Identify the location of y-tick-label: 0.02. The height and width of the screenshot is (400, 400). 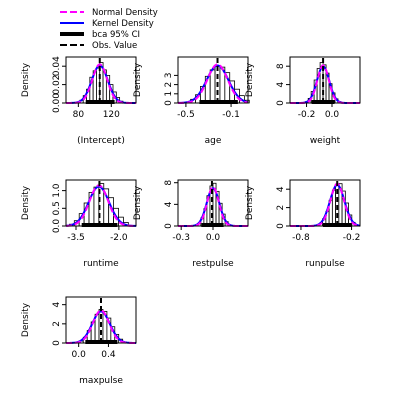
(57, 85).